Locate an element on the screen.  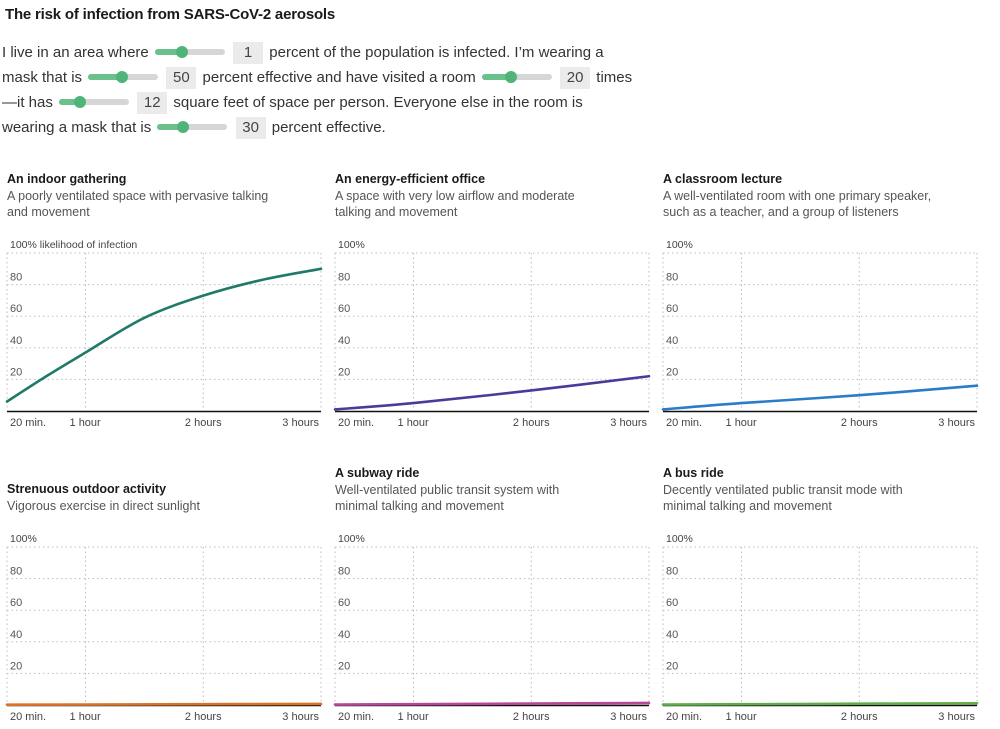
series-line-an-energy-efficient-office is located at coordinates (492, 392).